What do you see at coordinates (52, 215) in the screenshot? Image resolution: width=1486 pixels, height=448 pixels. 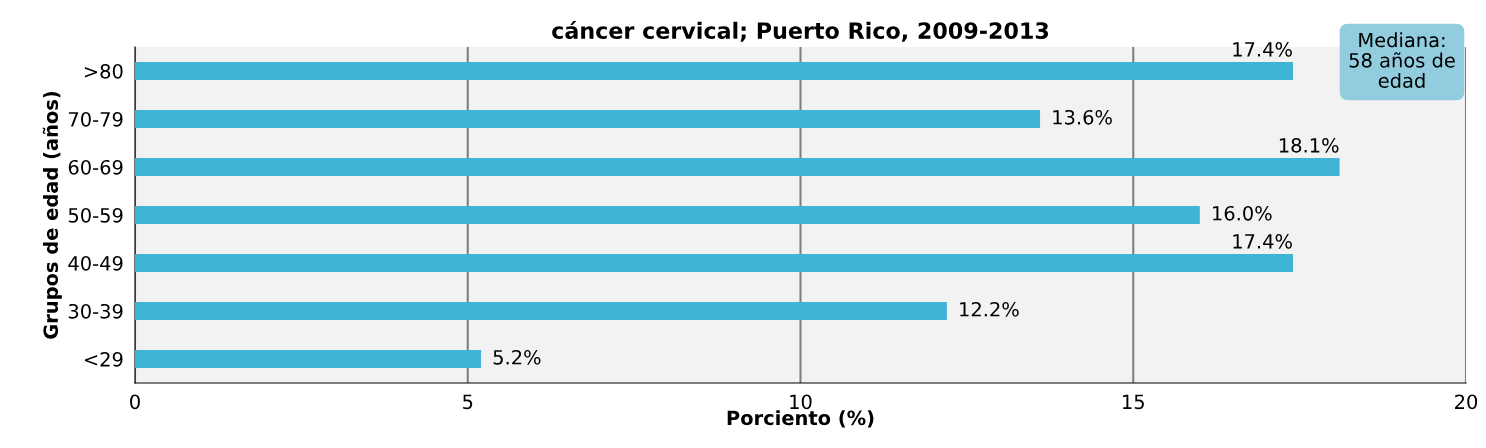 I see `y-axis-title: Grupos de edad (años)` at bounding box center [52, 215].